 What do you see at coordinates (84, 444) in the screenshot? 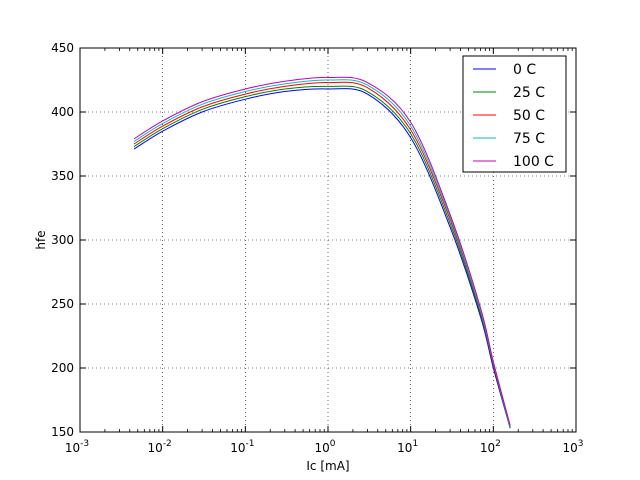
I see `x-tick-exponent: -3` at bounding box center [84, 444].